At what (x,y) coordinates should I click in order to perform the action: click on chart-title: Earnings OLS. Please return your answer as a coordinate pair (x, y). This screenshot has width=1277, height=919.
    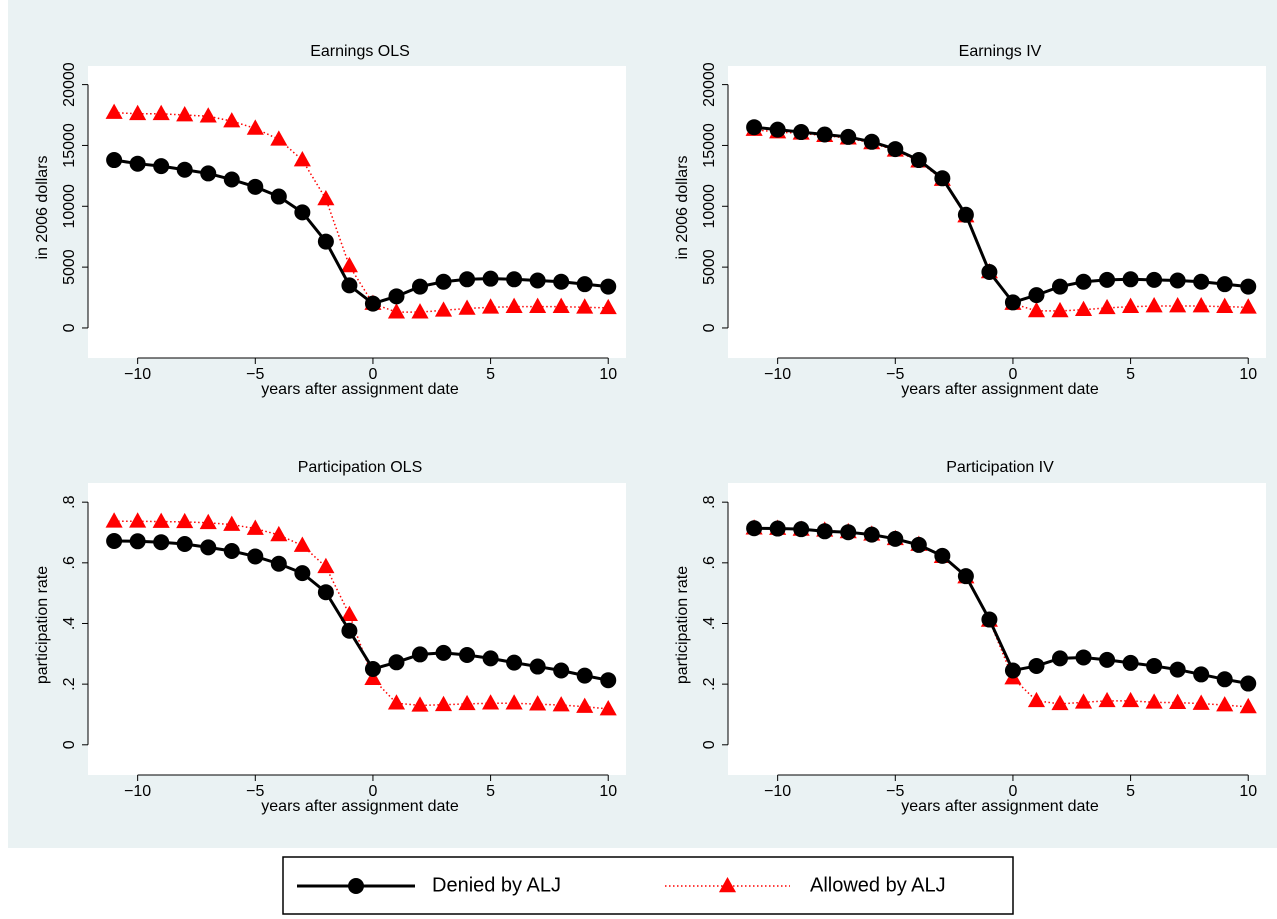
    Looking at the image, I should click on (360, 51).